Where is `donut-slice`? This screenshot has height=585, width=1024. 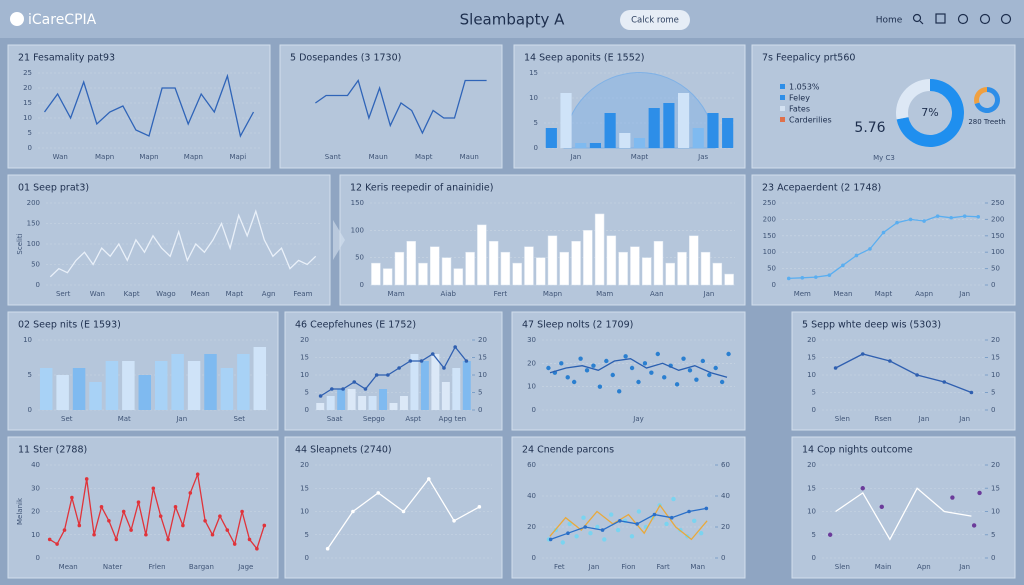
donut-slice is located at coordinates (912, 99).